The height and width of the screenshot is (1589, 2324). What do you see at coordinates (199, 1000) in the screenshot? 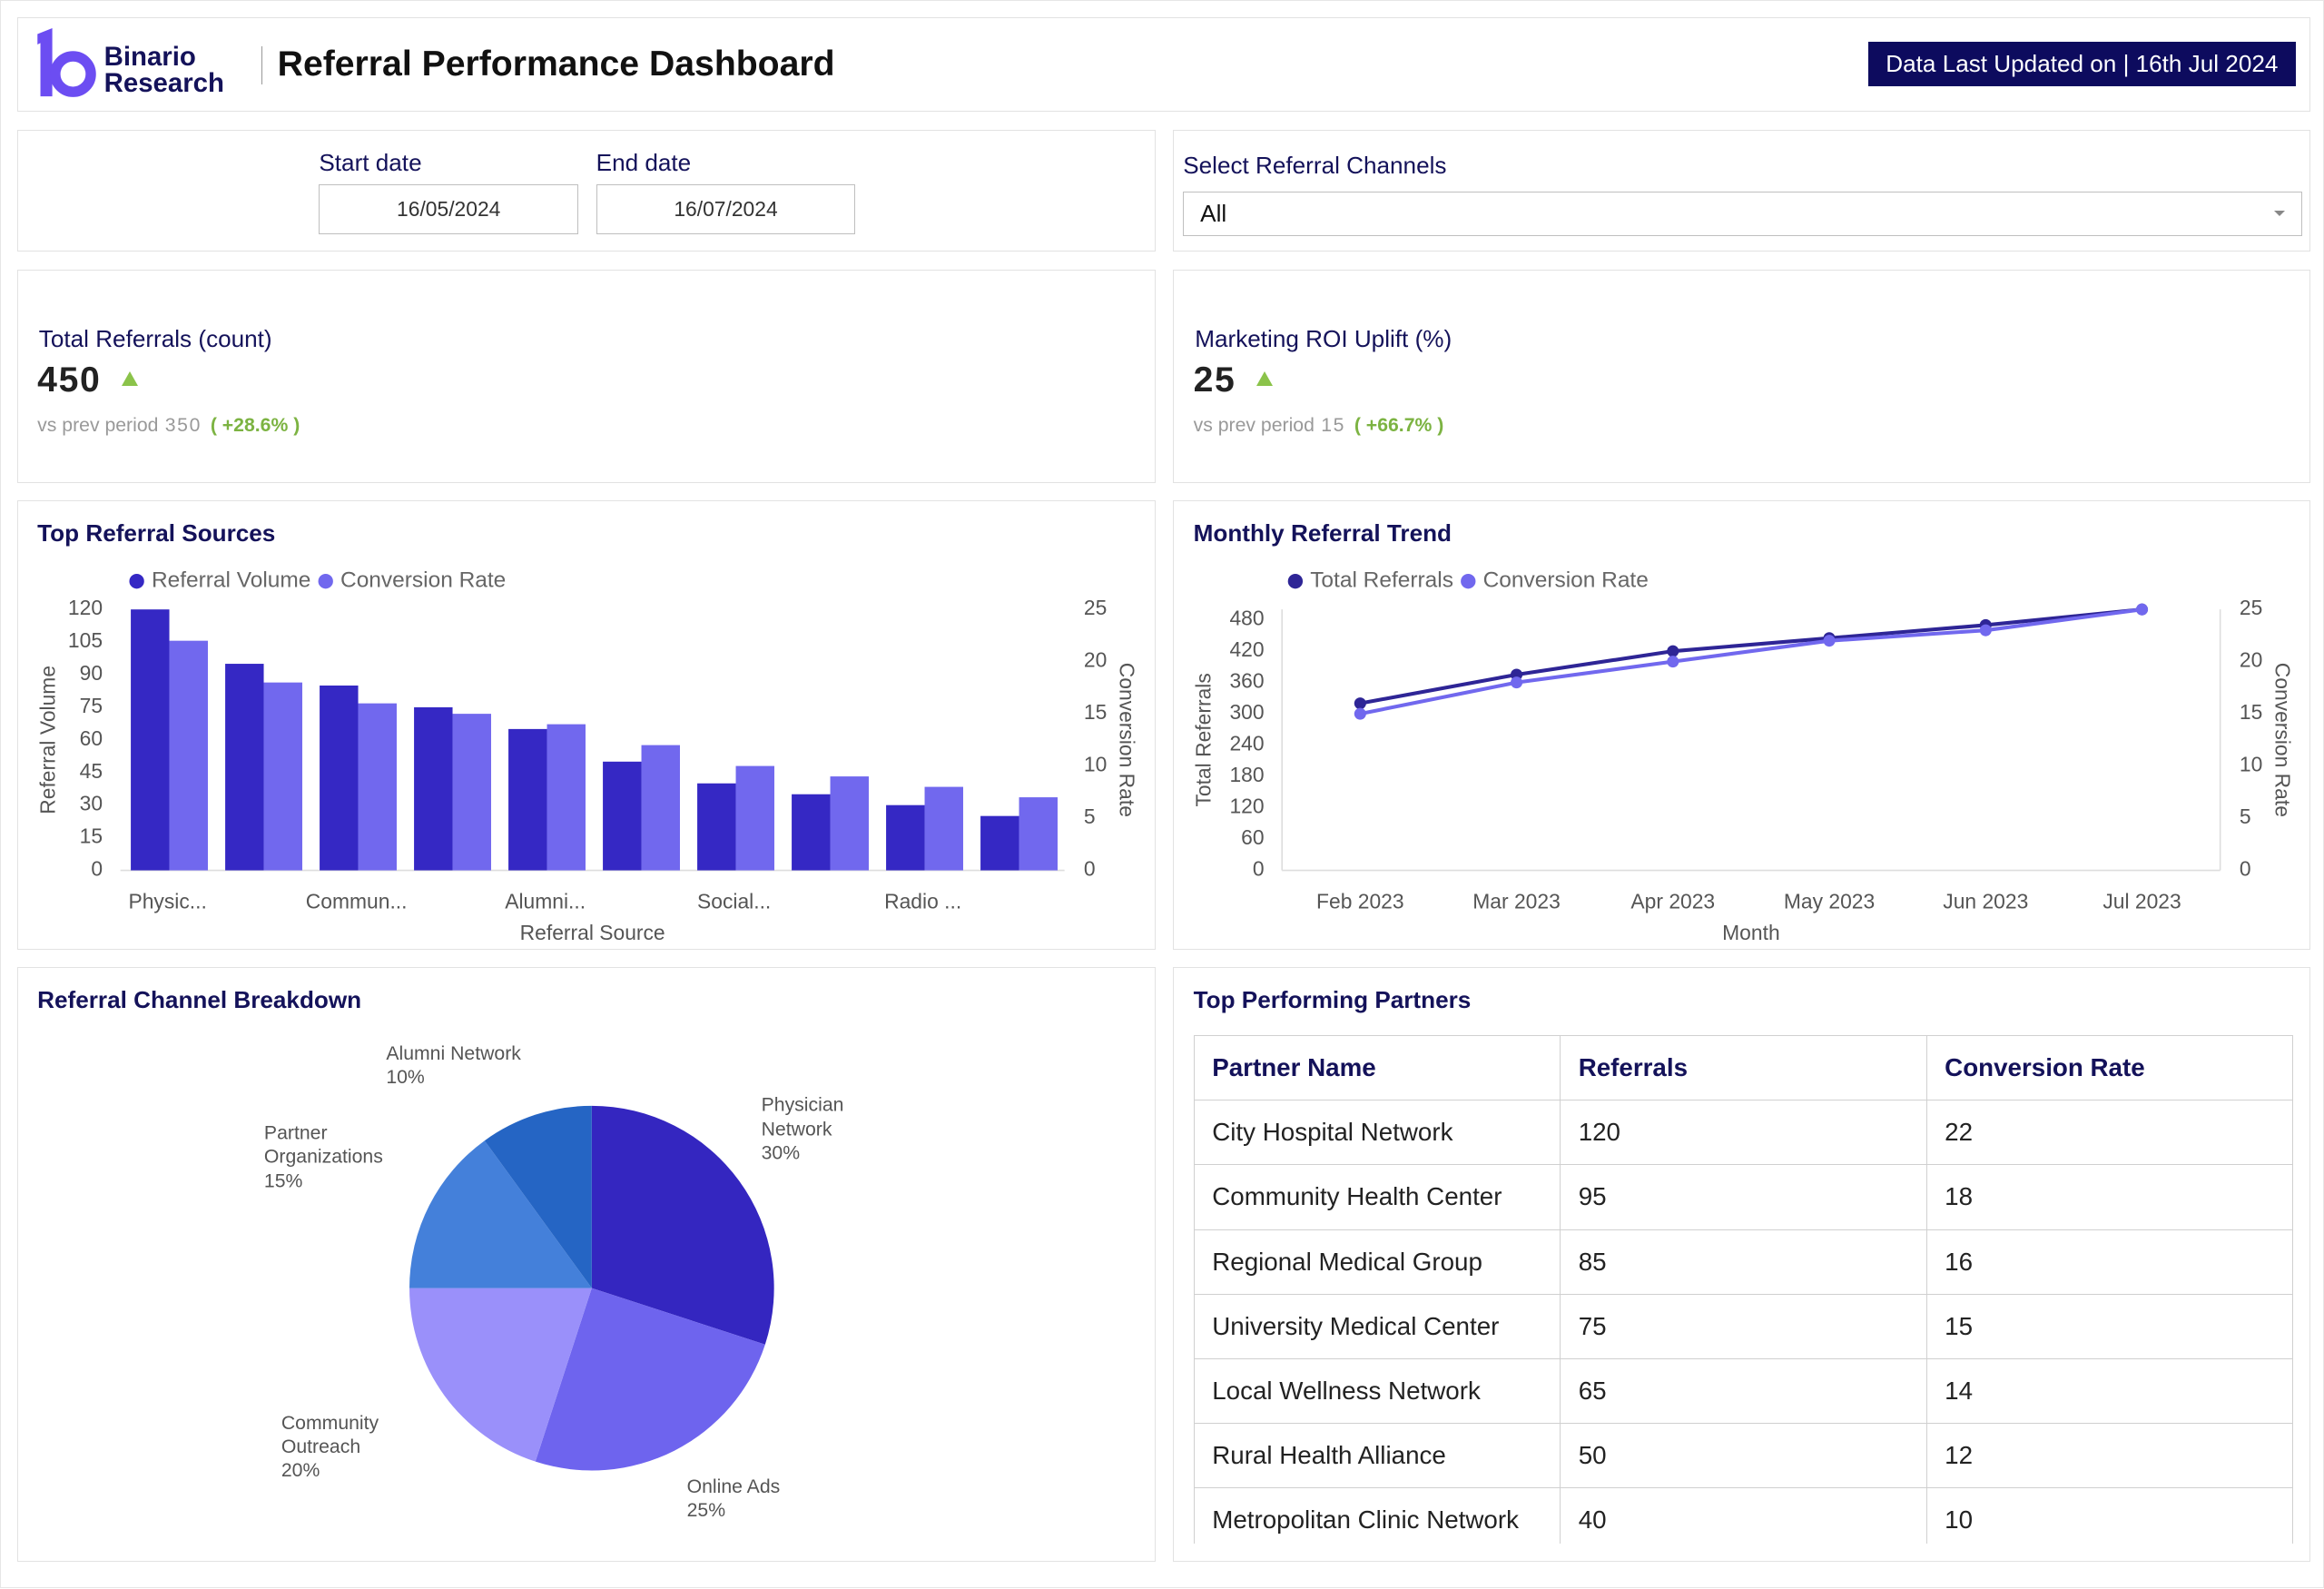
I see `chart-title: Referral Channel Breakdown` at bounding box center [199, 1000].